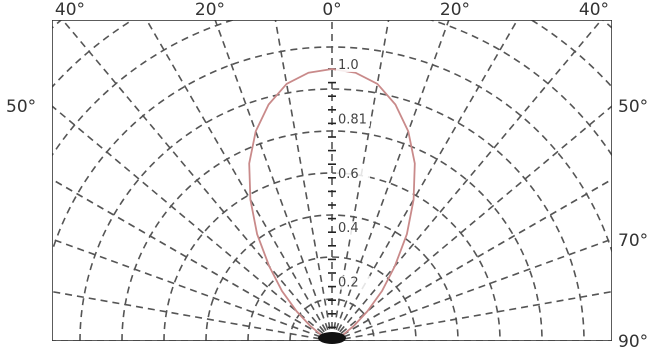 The width and height of the screenshot is (655, 351). What do you see at coordinates (633, 241) in the screenshot?
I see `angle-label-70: 70°` at bounding box center [633, 241].